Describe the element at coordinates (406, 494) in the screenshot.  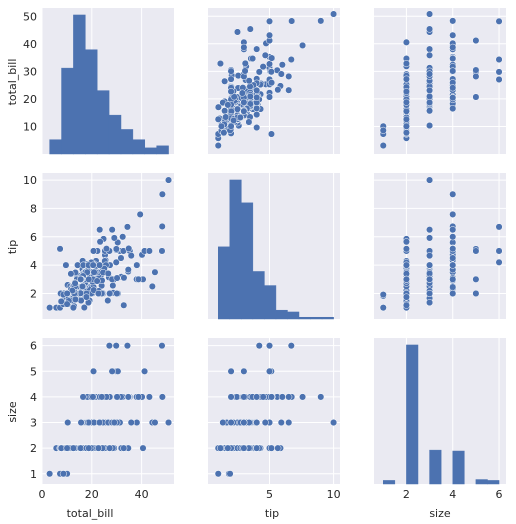
I see `x-tick-label-size: 2` at that location.